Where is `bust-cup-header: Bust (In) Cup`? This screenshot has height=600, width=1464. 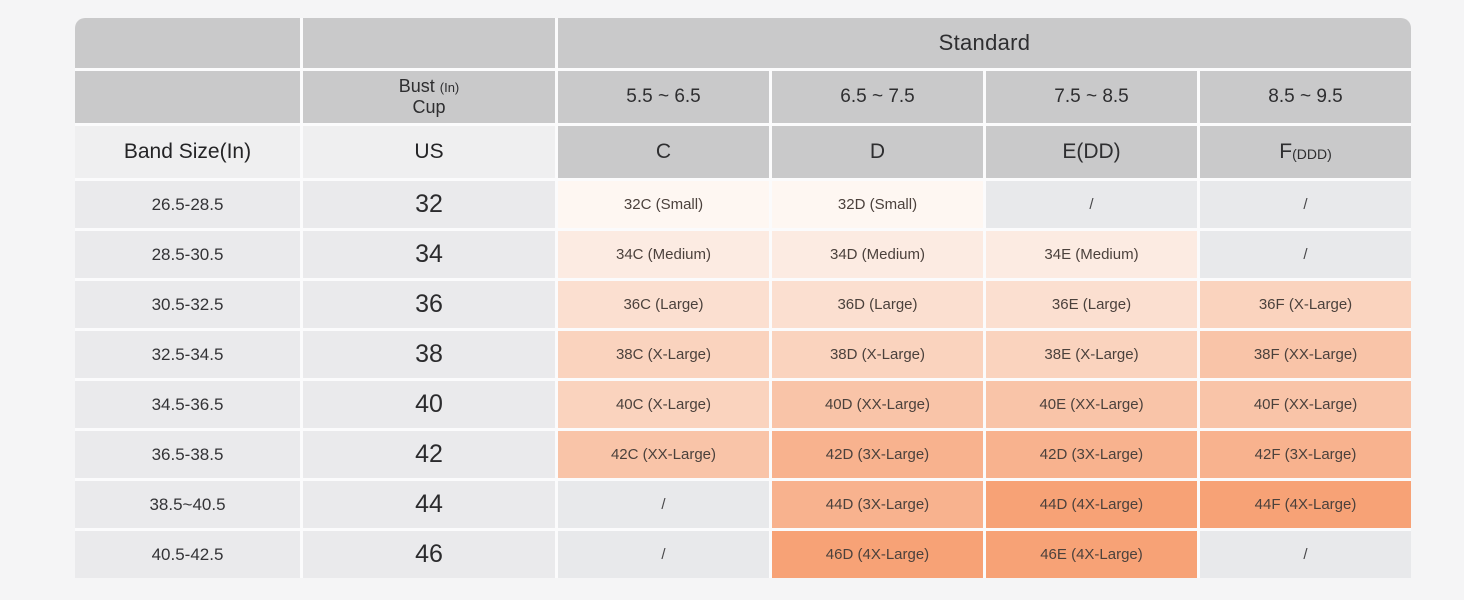
bust-cup-header: Bust (In) Cup is located at coordinates (429, 97).